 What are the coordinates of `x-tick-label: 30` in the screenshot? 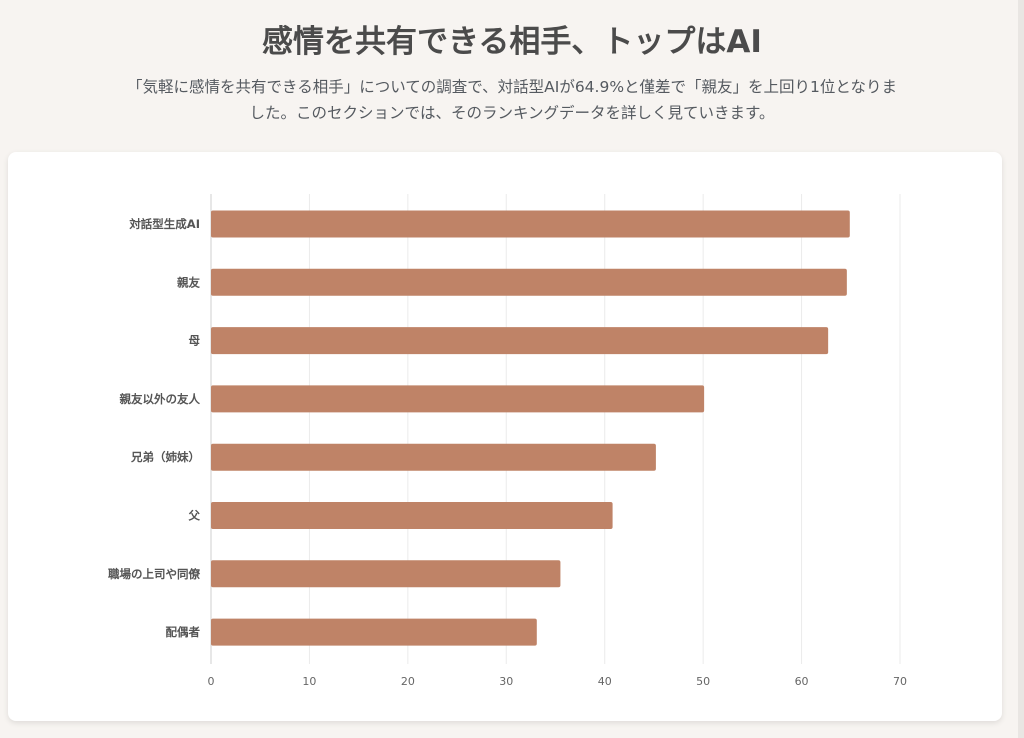 It's located at (506, 681).